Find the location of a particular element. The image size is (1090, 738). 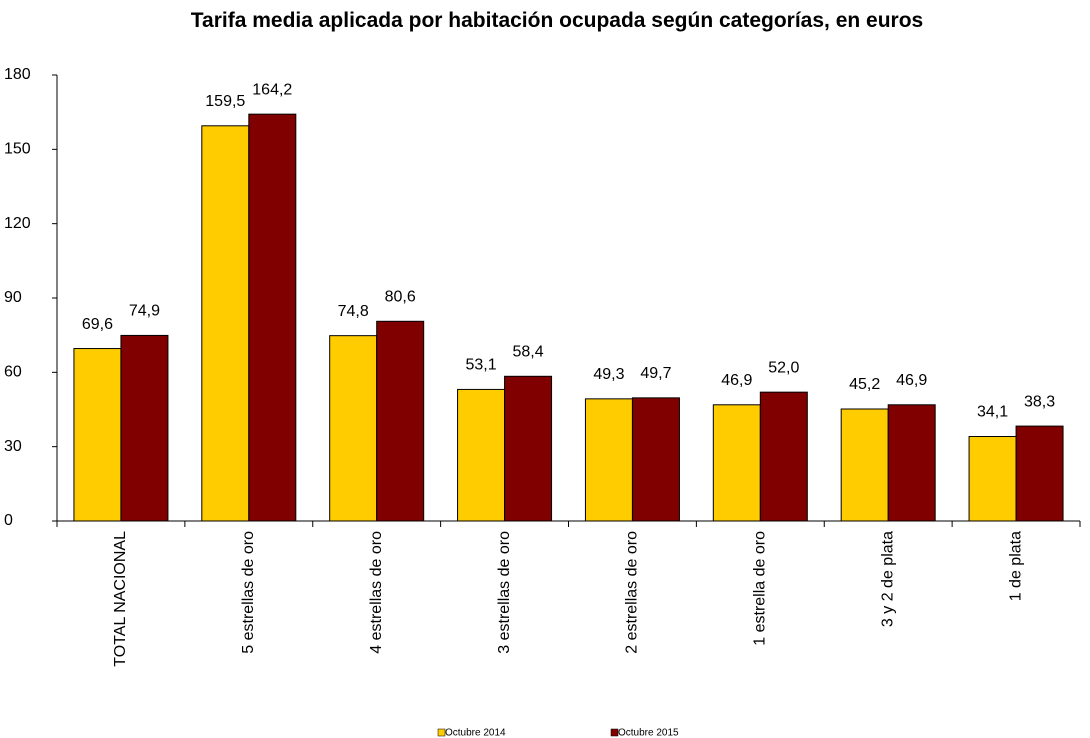

value-label: 74,9 is located at coordinates (144, 311).